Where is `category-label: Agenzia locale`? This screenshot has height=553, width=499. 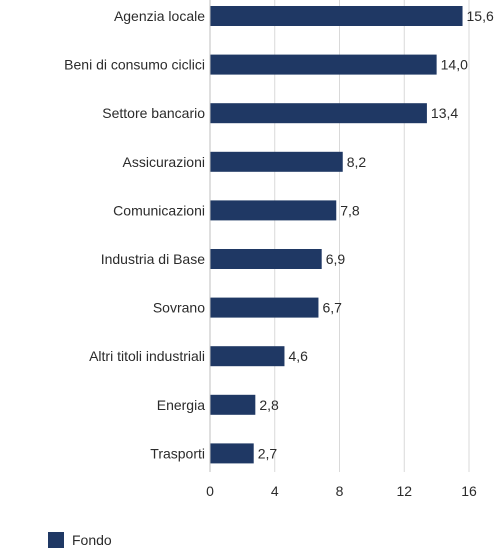
category-label: Agenzia locale is located at coordinates (159, 16).